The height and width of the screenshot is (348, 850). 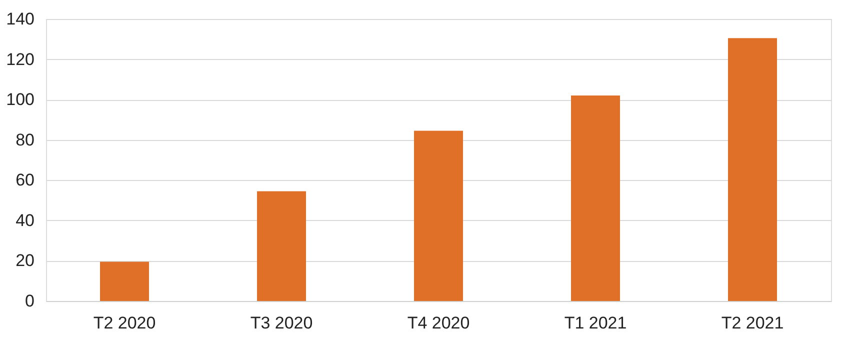 What do you see at coordinates (25, 180) in the screenshot?
I see `y-tick-label: 60` at bounding box center [25, 180].